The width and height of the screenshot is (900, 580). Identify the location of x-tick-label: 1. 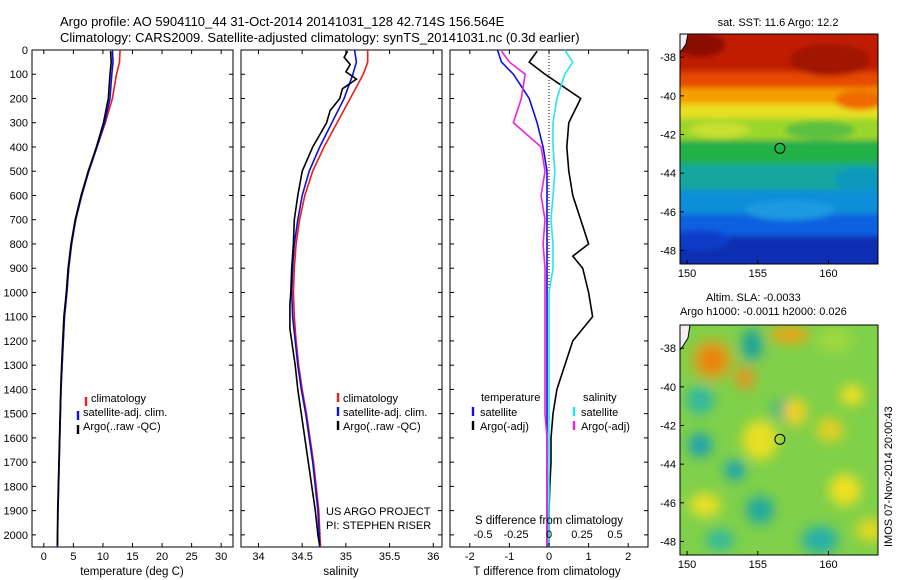
(589, 557).